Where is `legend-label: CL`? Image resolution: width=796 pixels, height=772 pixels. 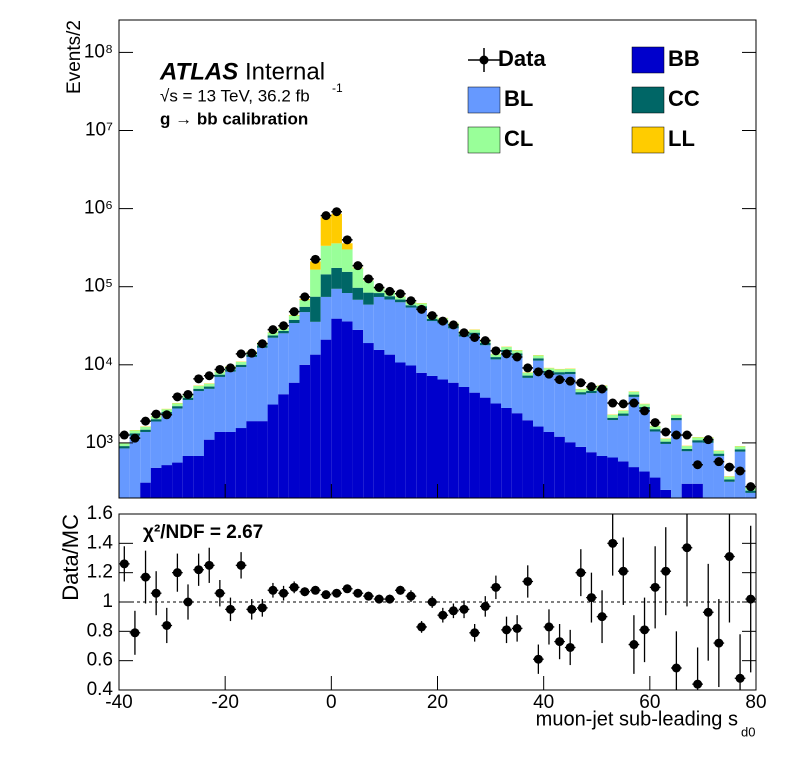 legend-label: CL is located at coordinates (518, 138).